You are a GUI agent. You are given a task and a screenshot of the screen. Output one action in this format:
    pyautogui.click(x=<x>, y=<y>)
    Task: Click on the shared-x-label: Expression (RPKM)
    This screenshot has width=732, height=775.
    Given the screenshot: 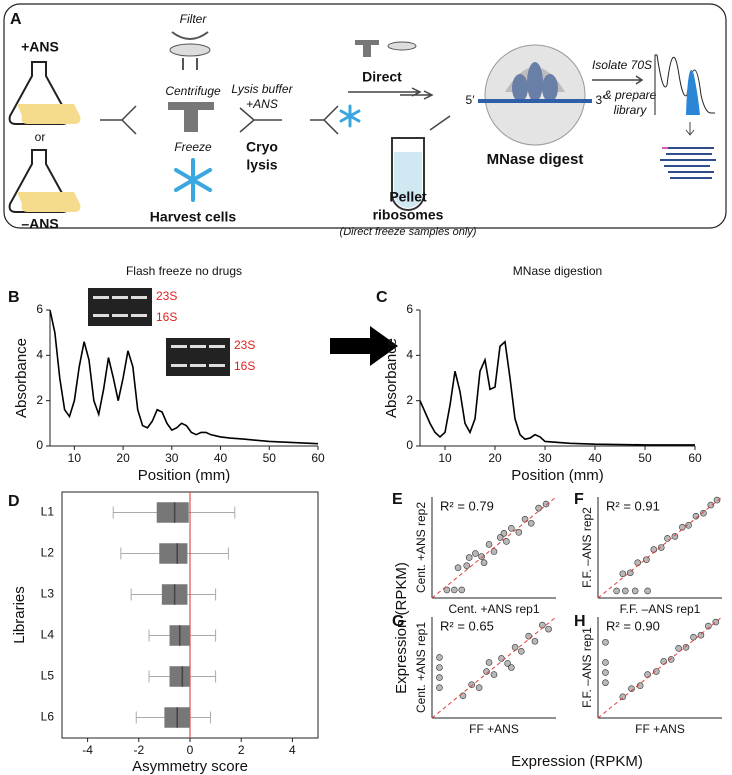 What is the action you would take?
    pyautogui.click(x=577, y=761)
    